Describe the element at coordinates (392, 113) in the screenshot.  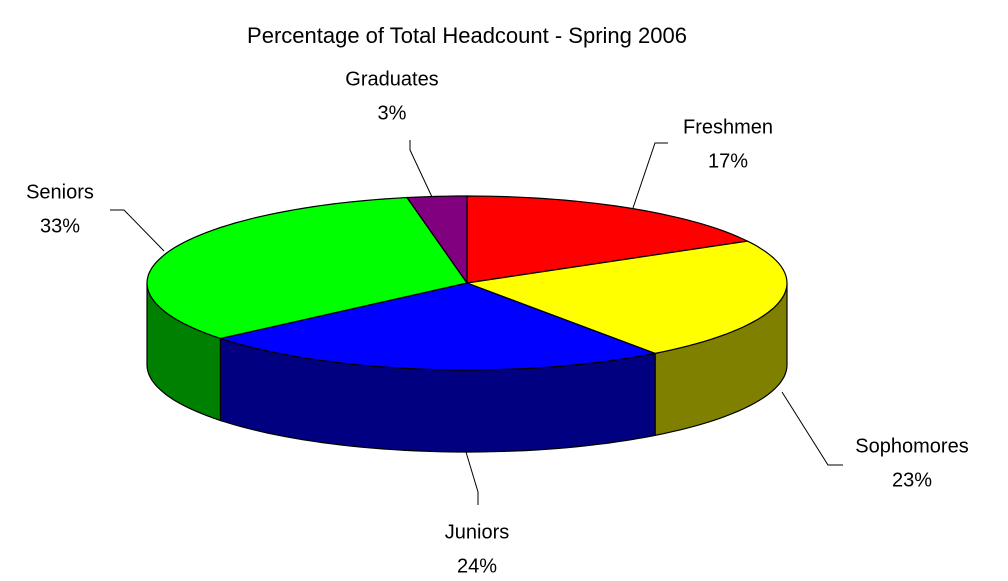
I see `slice-value: 3%` at that location.